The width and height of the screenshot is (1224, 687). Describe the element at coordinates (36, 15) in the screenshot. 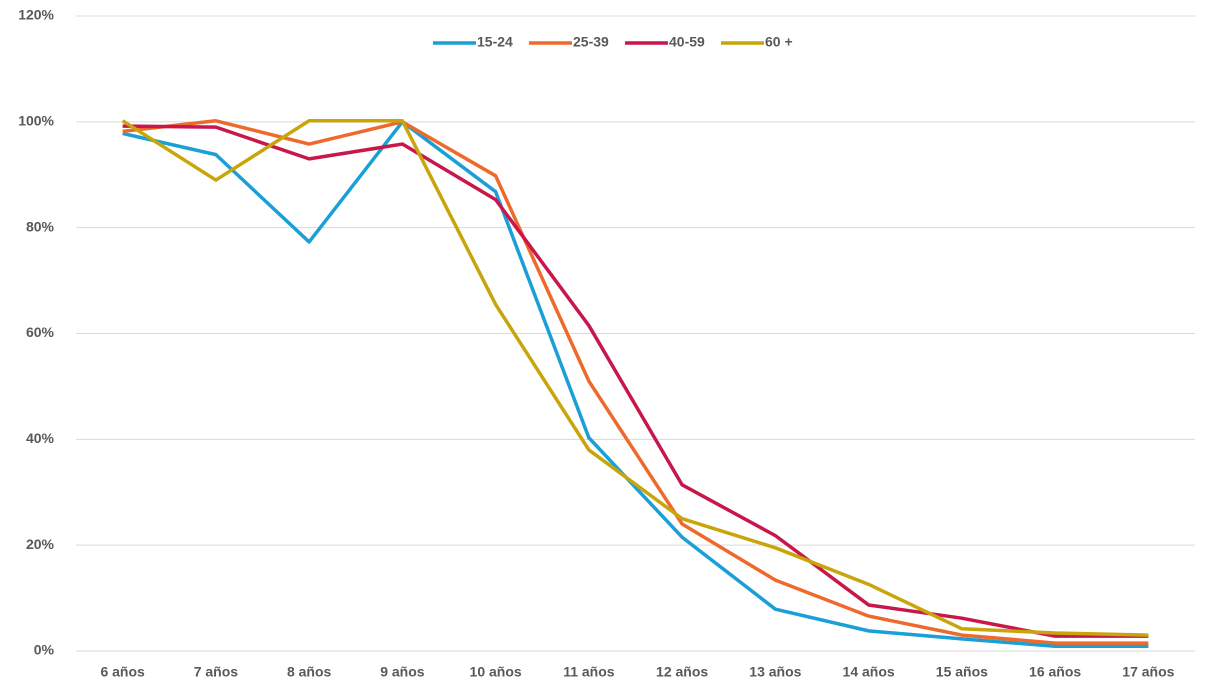

I see `y-tick-label: 120%` at that location.